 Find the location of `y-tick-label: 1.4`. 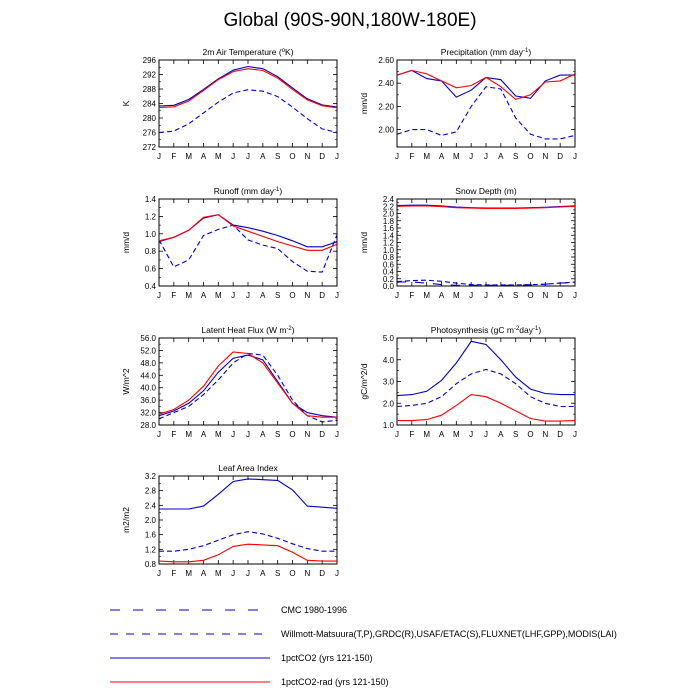

y-tick-label: 1.4 is located at coordinates (389, 235).